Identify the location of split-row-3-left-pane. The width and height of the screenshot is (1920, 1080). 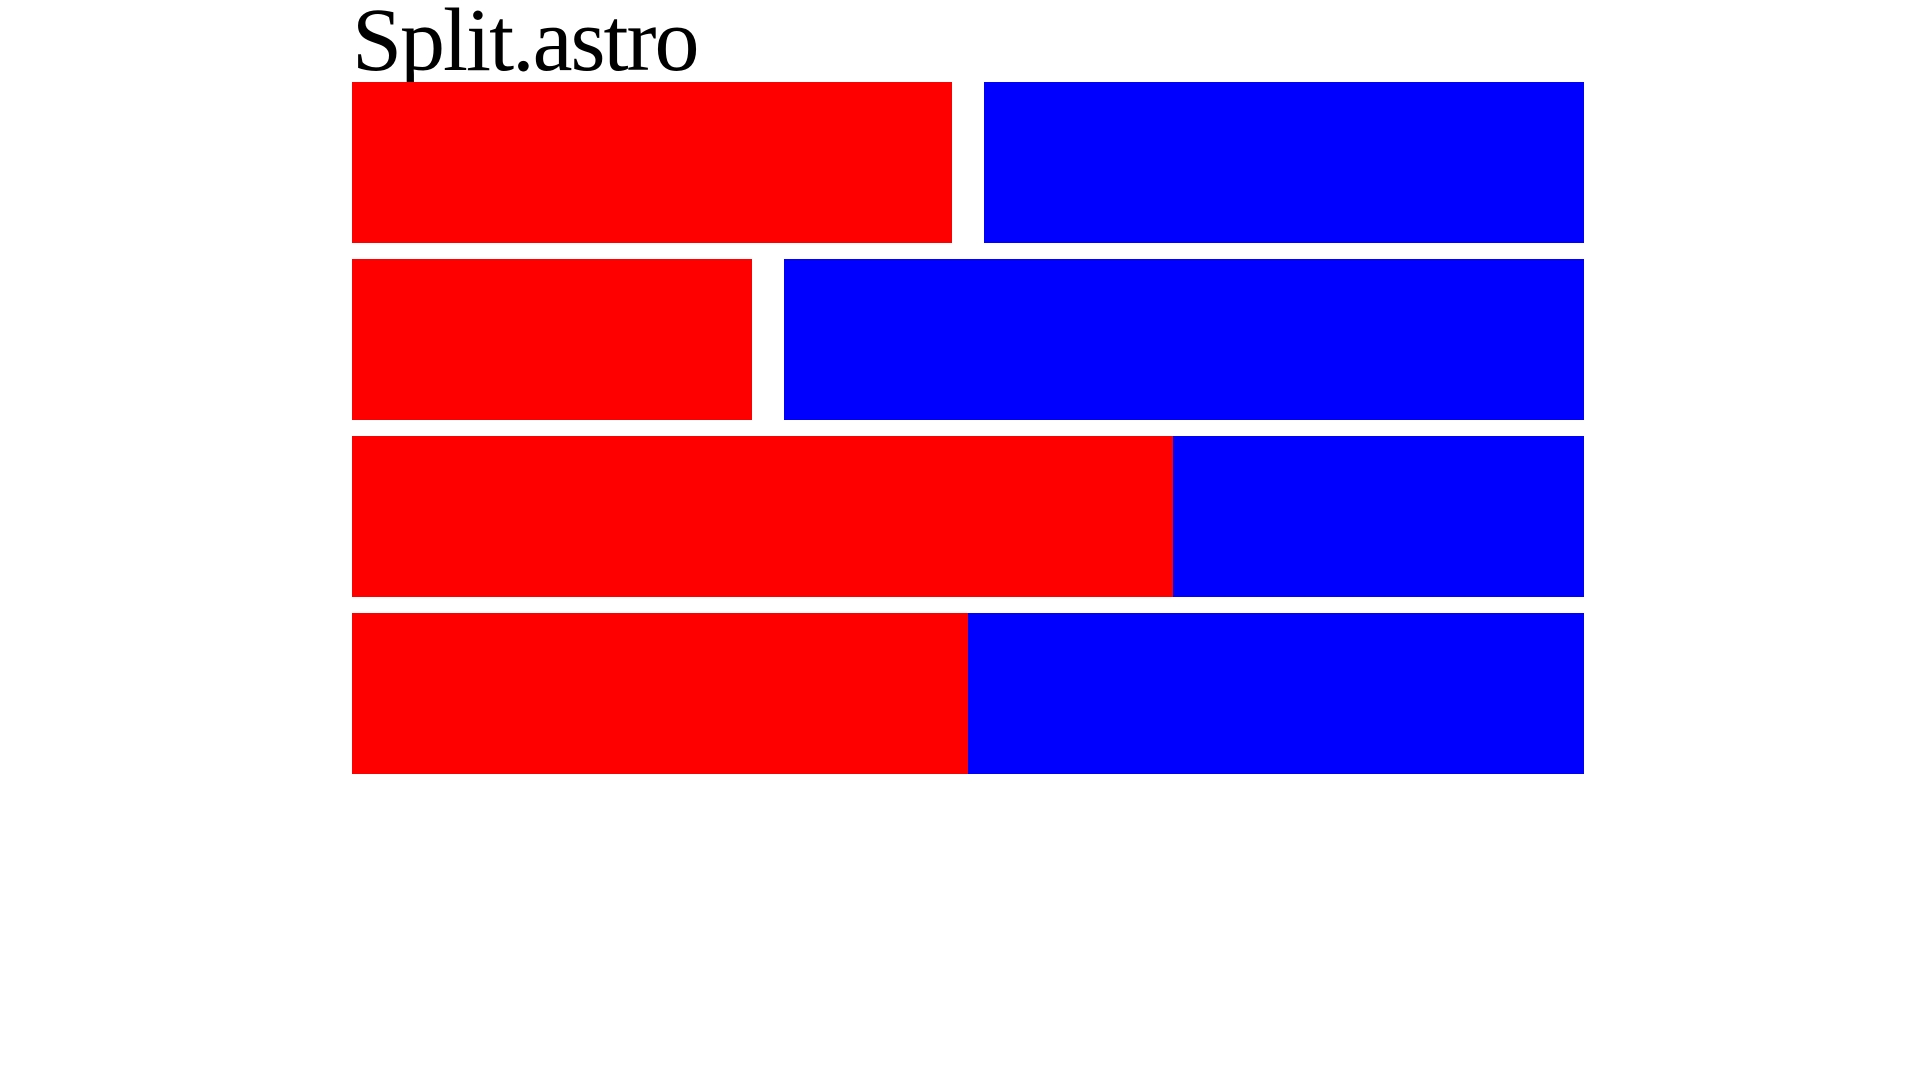
(762, 516).